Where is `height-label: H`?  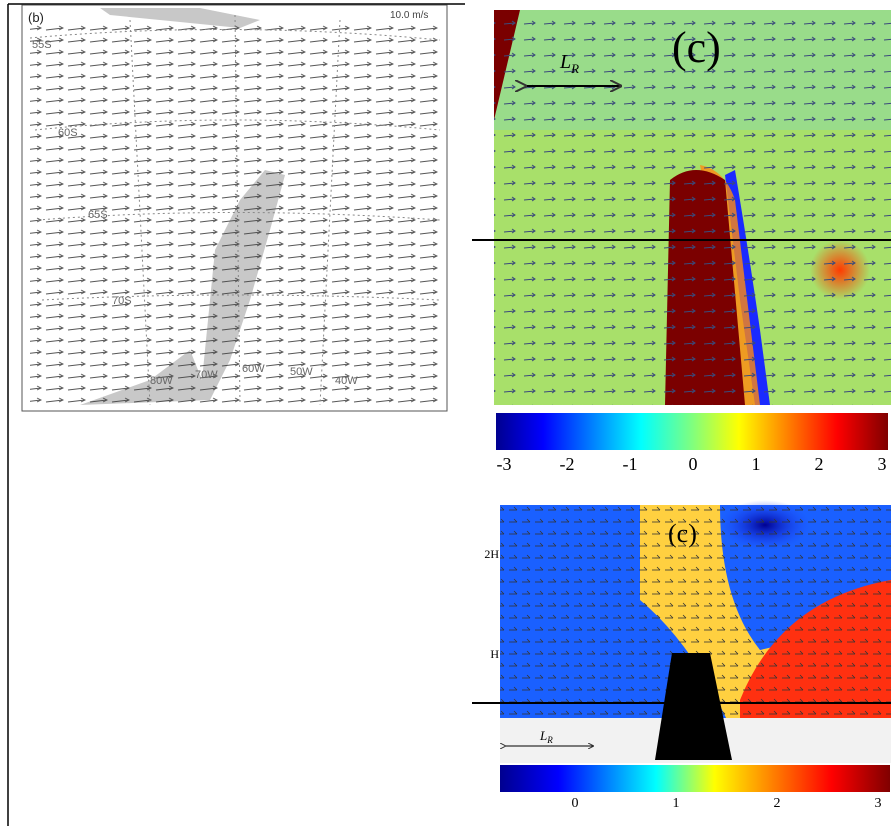
height-label: H is located at coordinates (494, 654).